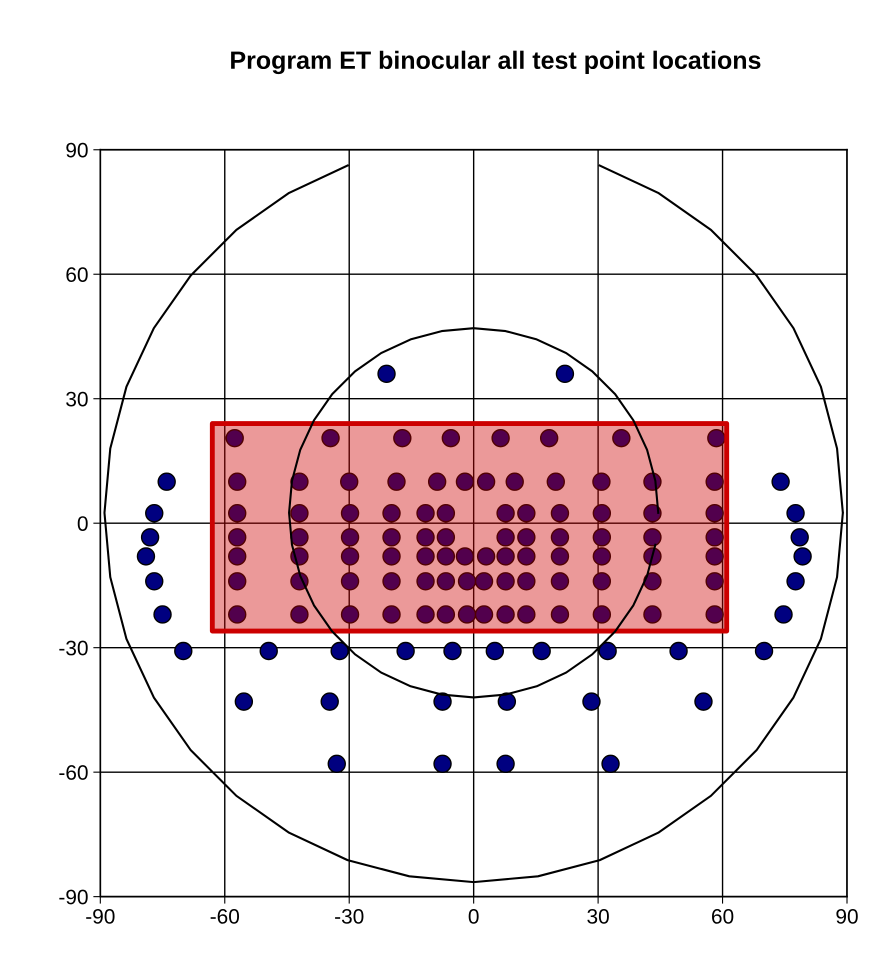  Describe the element at coordinates (349, 916) in the screenshot. I see `x-tick-label: -30` at that location.